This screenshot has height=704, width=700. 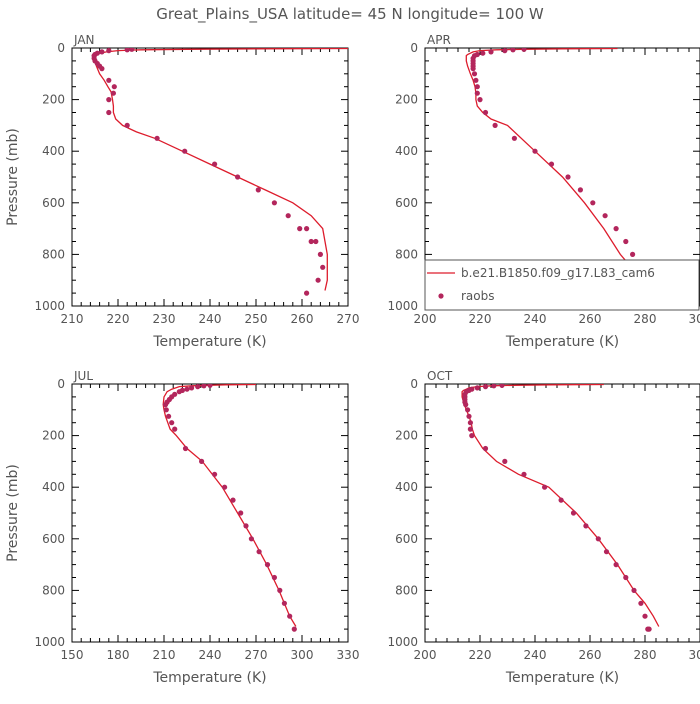 I want to click on plot-frame, so click(x=562, y=513).